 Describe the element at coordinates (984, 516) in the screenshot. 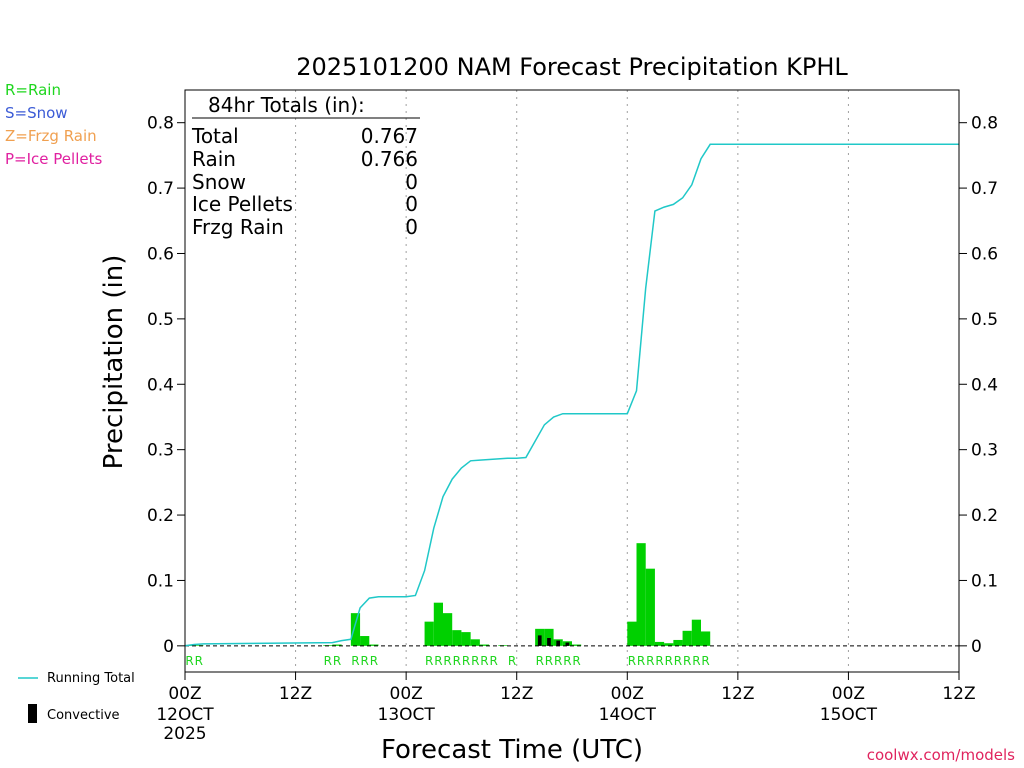

I see `y-tick-label-right: 0.2` at that location.